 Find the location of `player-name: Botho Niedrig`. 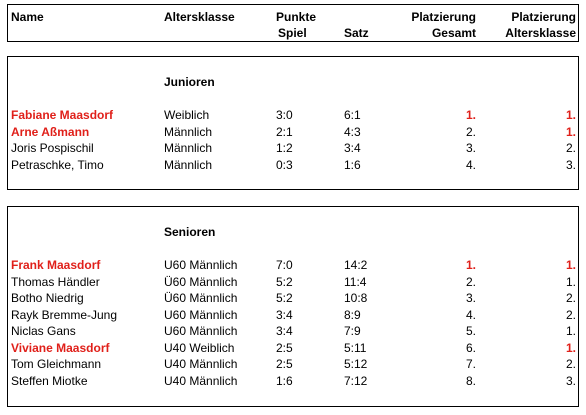

player-name: Botho Niedrig is located at coordinates (47, 298).